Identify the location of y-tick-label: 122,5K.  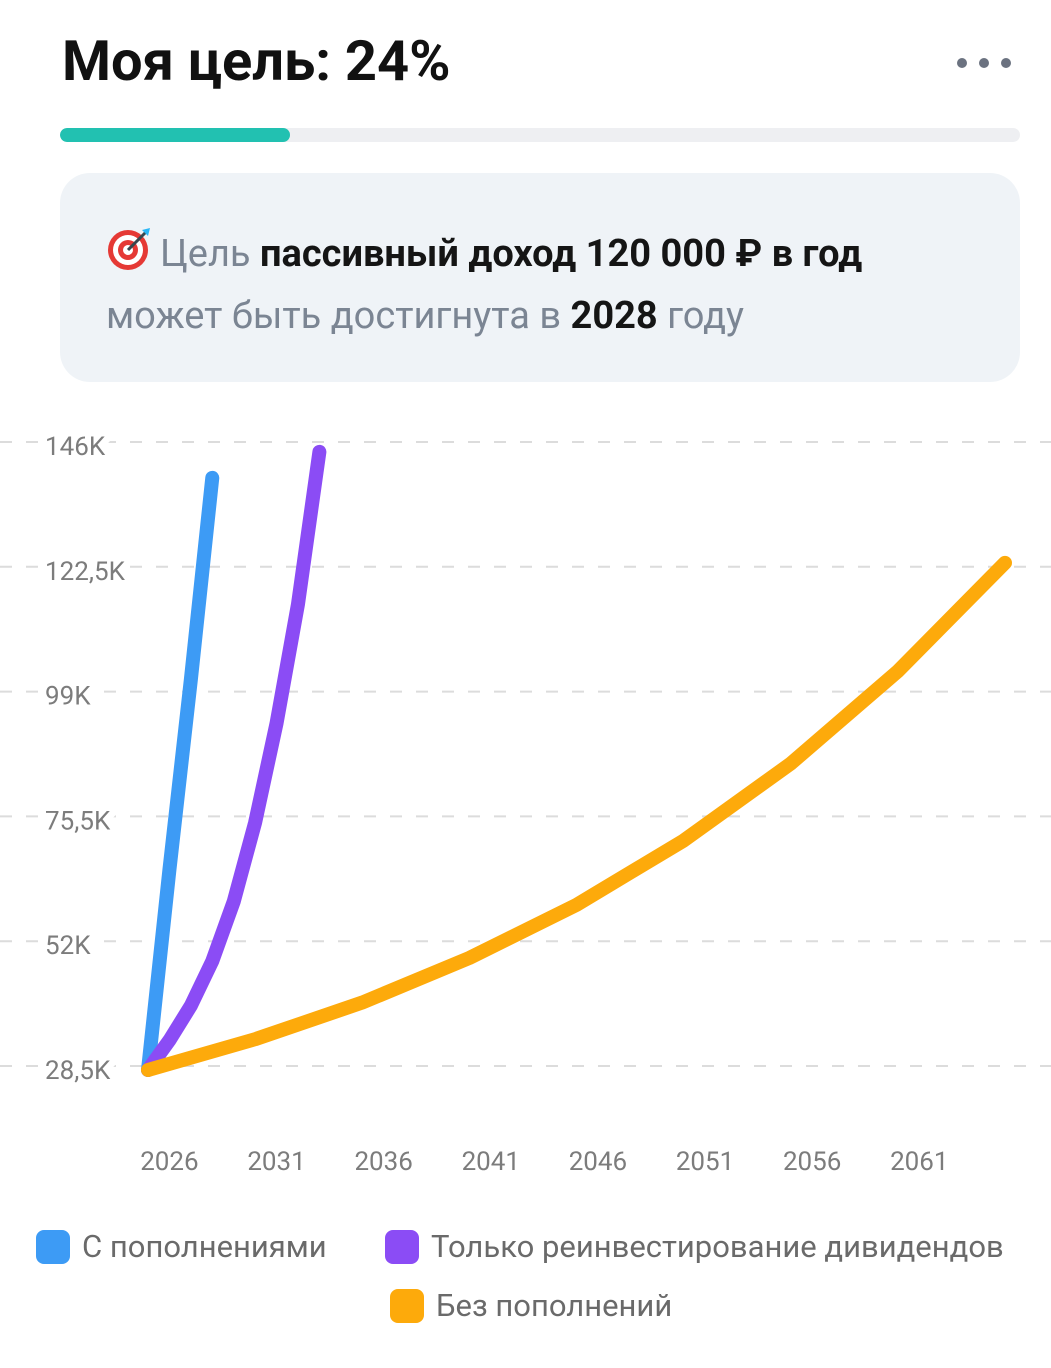
(85, 572).